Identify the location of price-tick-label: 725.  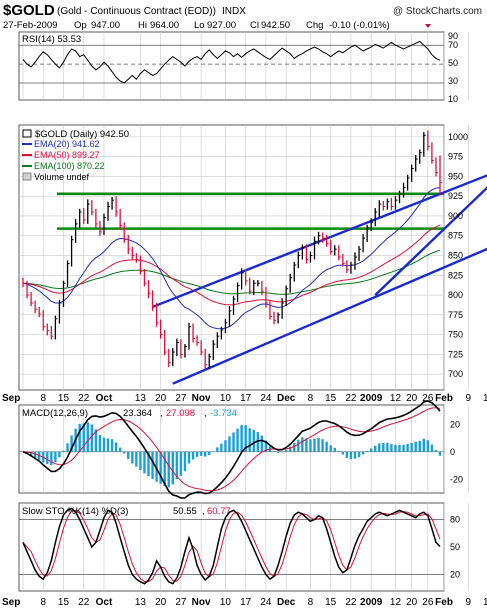
(455, 354).